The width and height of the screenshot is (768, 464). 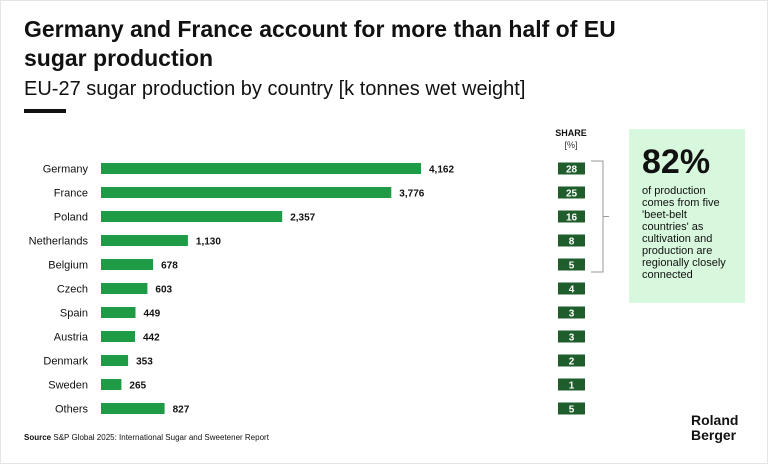 What do you see at coordinates (68, 266) in the screenshot?
I see `category-label-belgium: Belgium` at bounding box center [68, 266].